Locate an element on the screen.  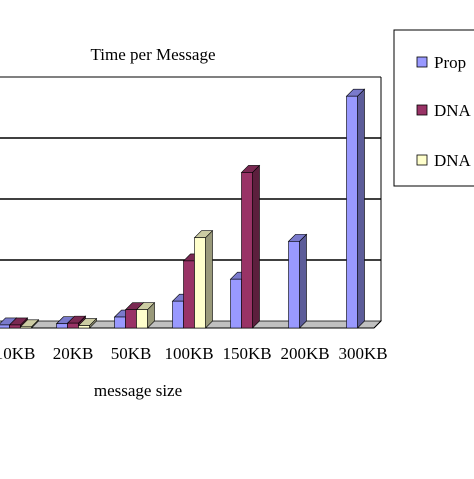
legend-box is located at coordinates (433, 108).